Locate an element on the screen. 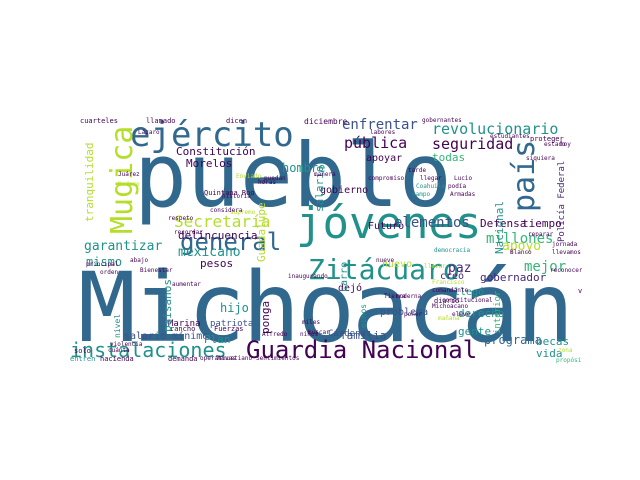  cloud-word: apoyo is located at coordinates (522, 246).